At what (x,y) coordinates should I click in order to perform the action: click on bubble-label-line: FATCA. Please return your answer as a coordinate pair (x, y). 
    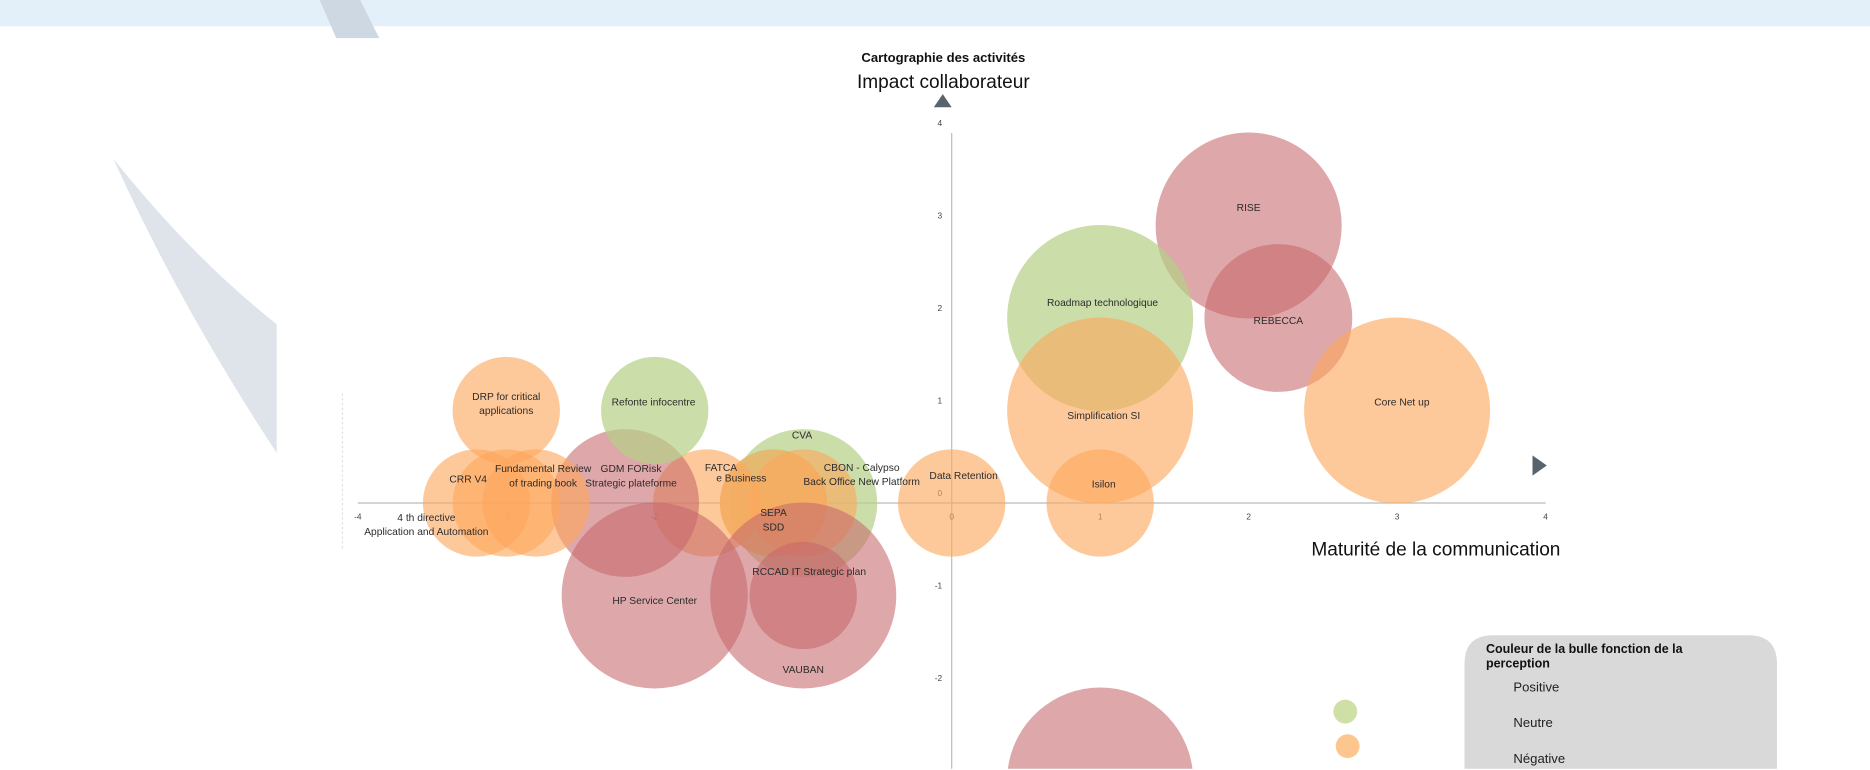
    Looking at the image, I should click on (721, 468).